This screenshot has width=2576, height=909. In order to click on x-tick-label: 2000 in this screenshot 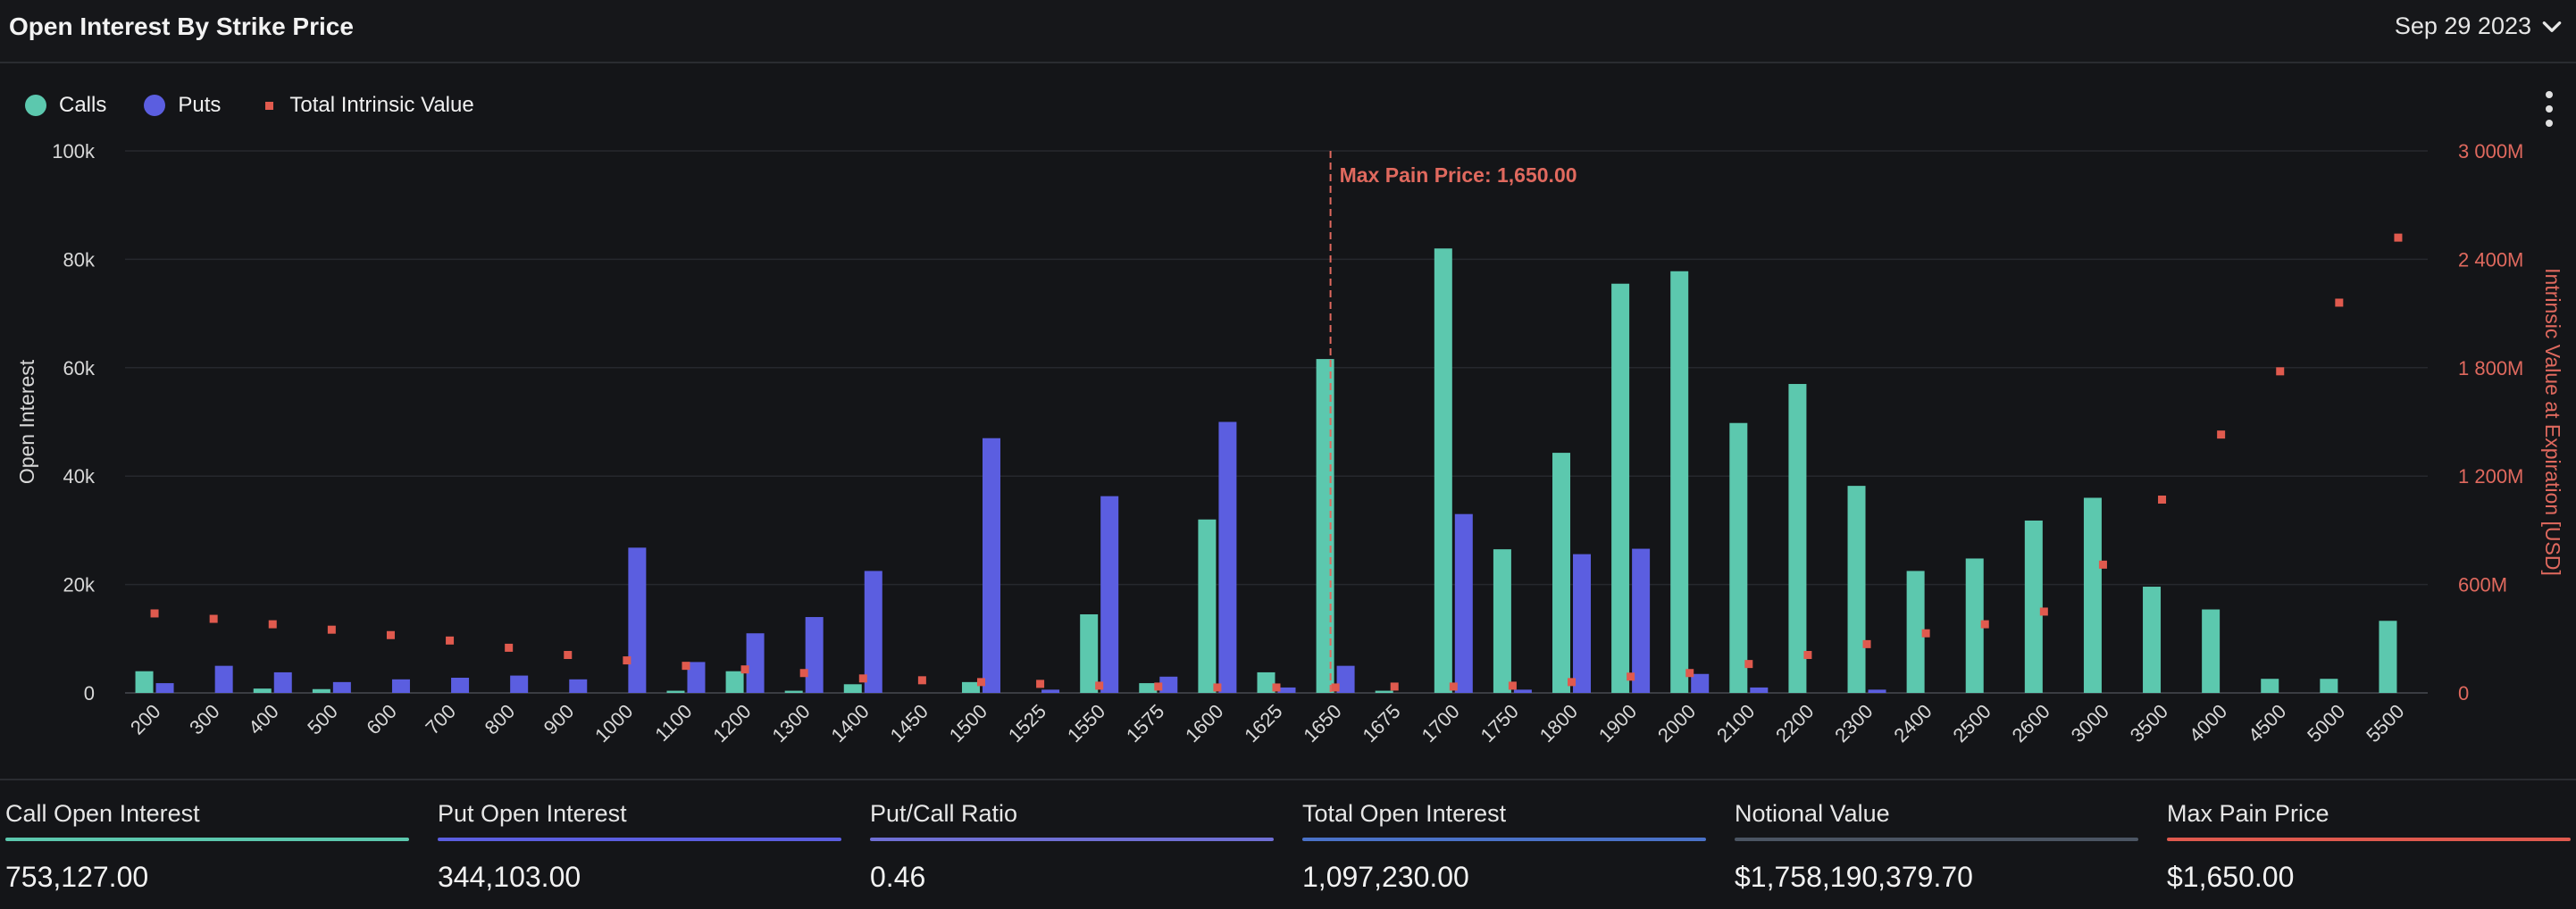, I will do `click(1677, 723)`.